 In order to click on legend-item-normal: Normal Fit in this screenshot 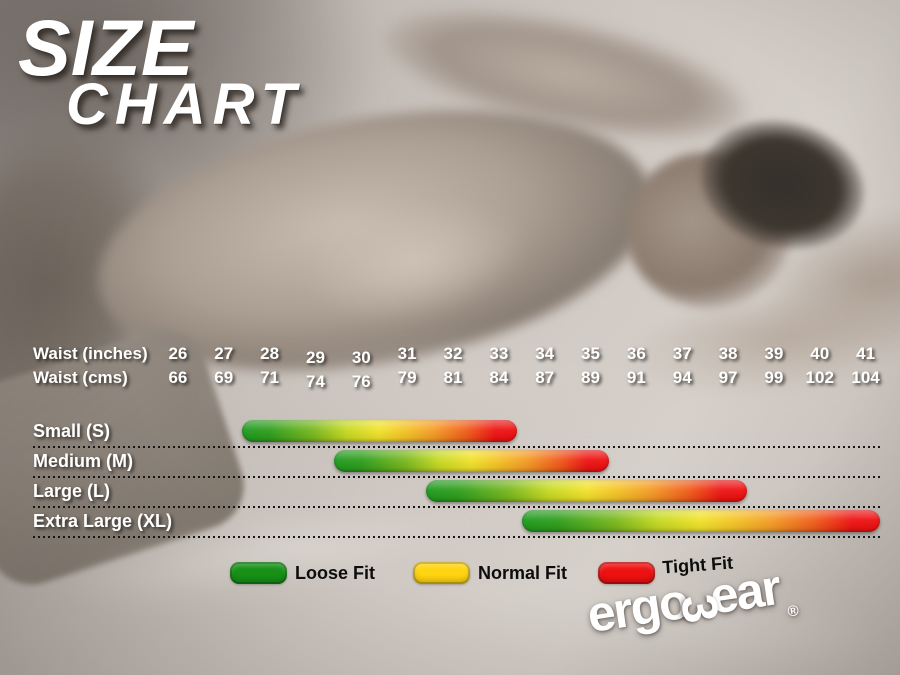, I will do `click(490, 573)`.